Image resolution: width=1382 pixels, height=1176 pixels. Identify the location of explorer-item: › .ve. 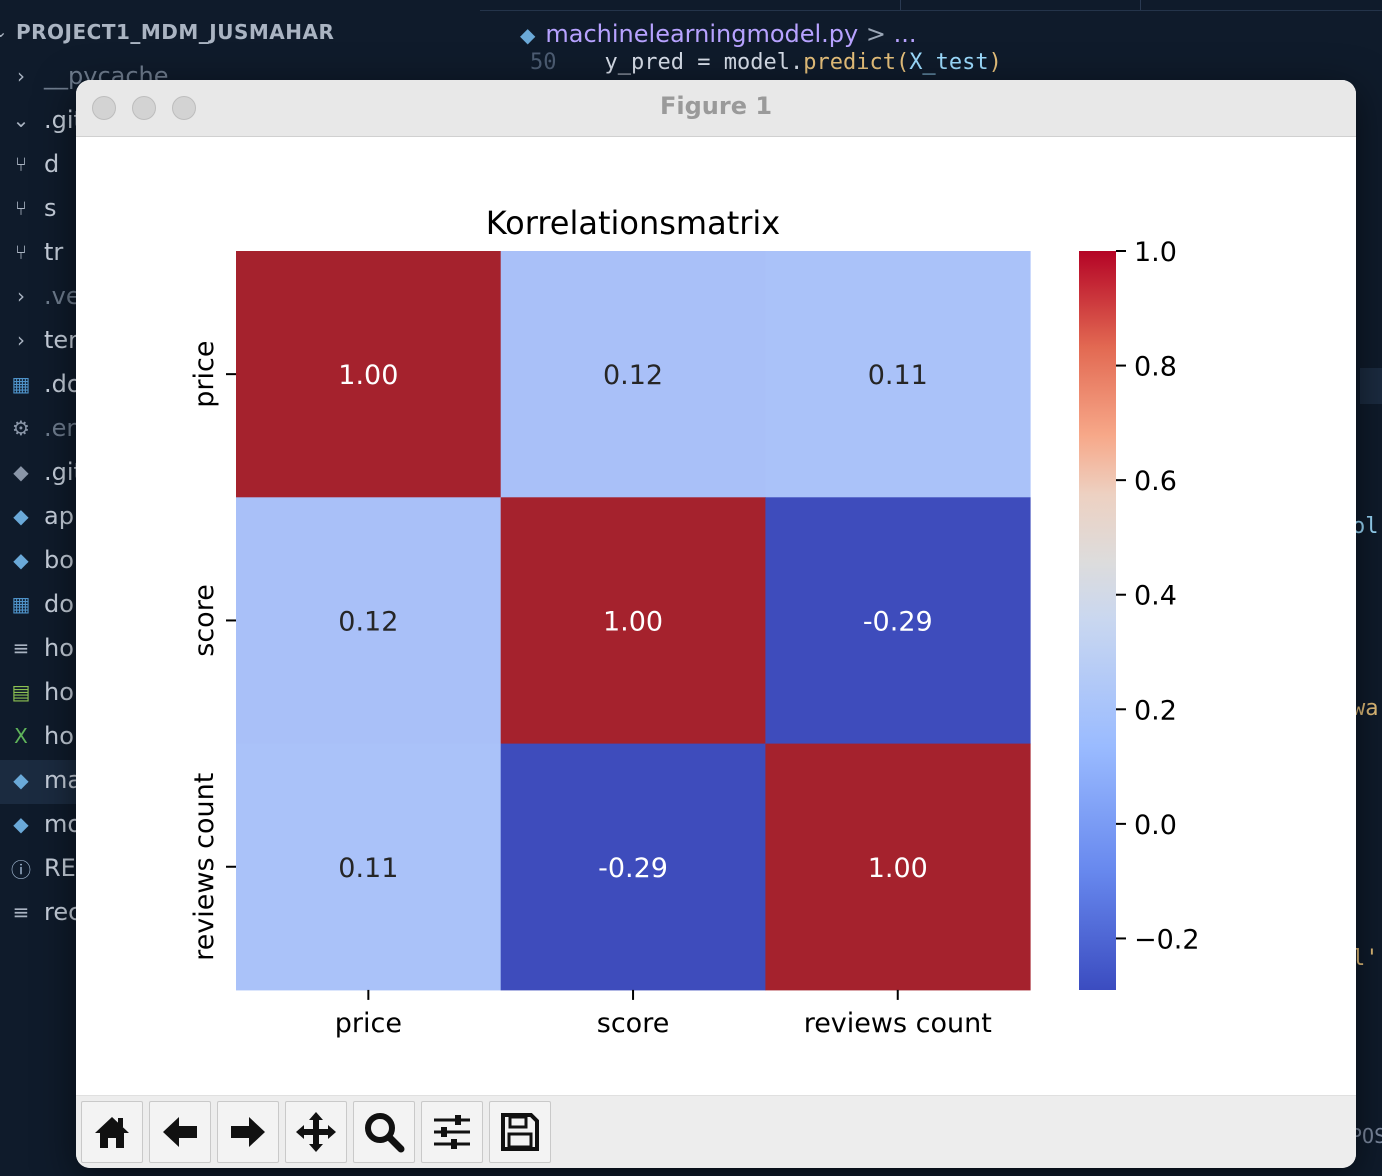
(240, 298).